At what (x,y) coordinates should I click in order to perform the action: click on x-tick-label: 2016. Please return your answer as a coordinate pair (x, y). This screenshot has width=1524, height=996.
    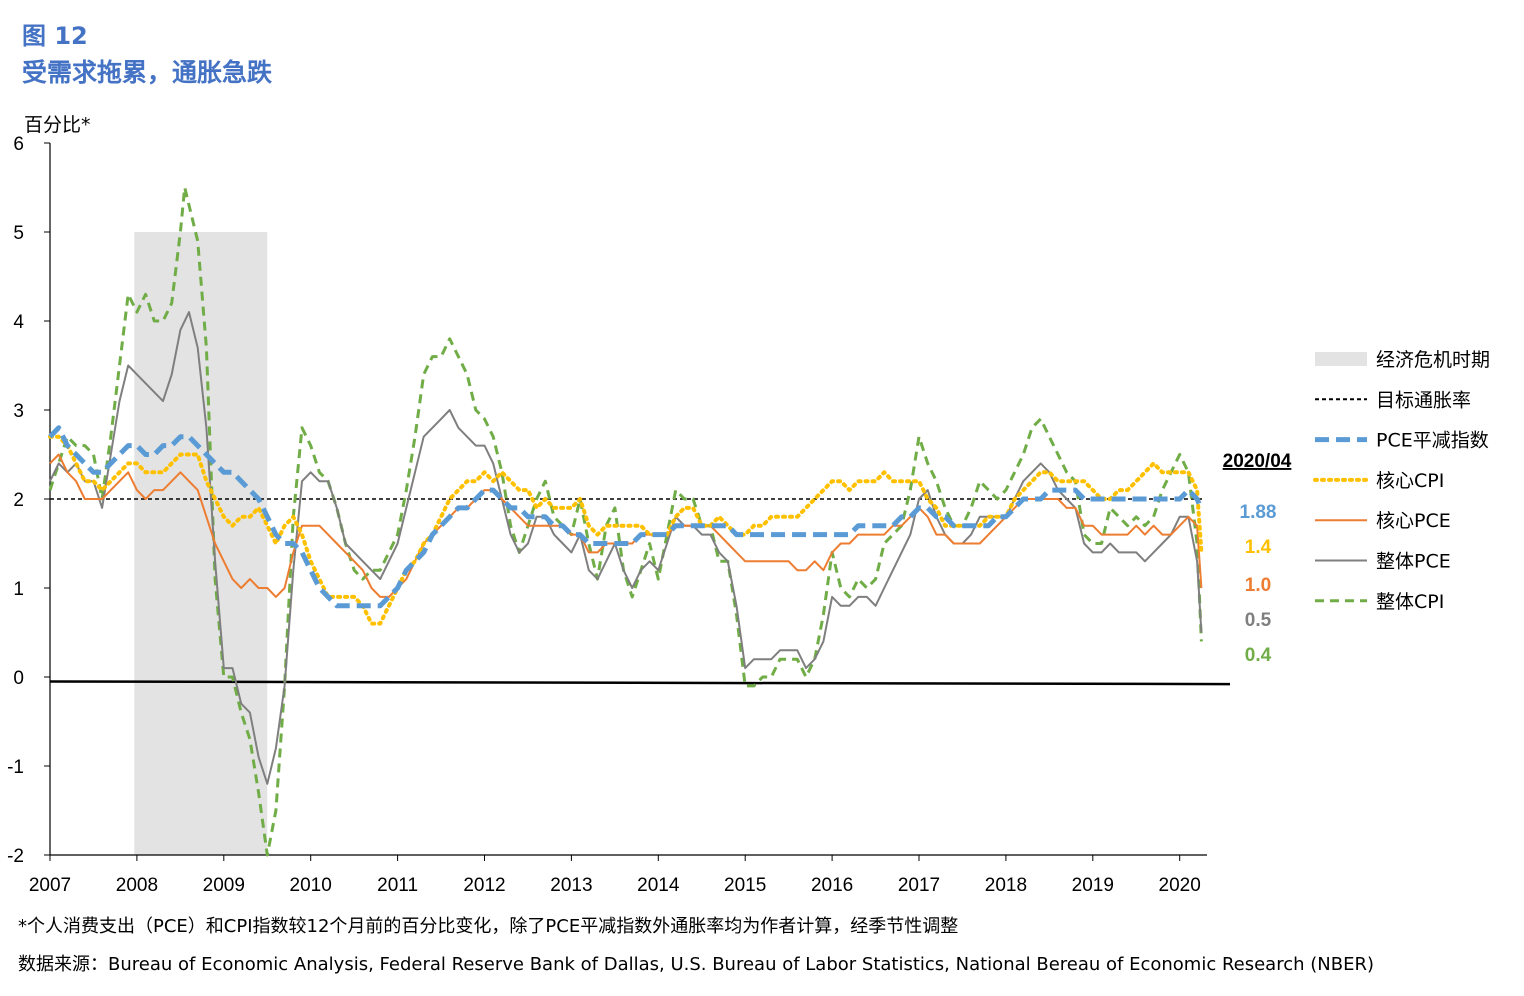
    Looking at the image, I should click on (832, 885).